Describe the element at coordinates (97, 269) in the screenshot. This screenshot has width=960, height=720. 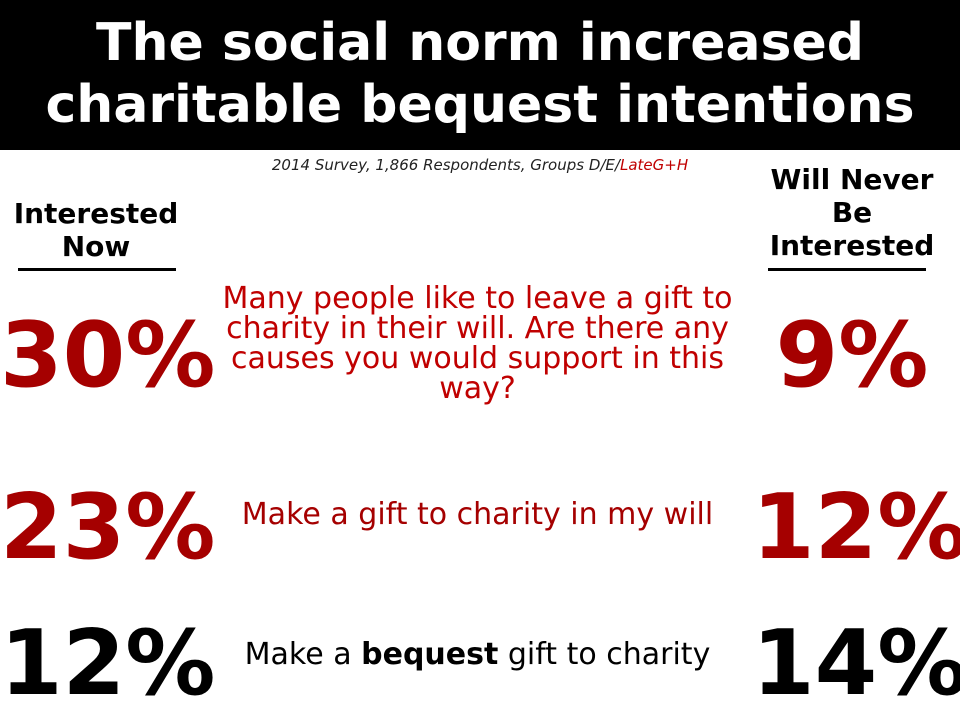
I see `left-header-underline` at that location.